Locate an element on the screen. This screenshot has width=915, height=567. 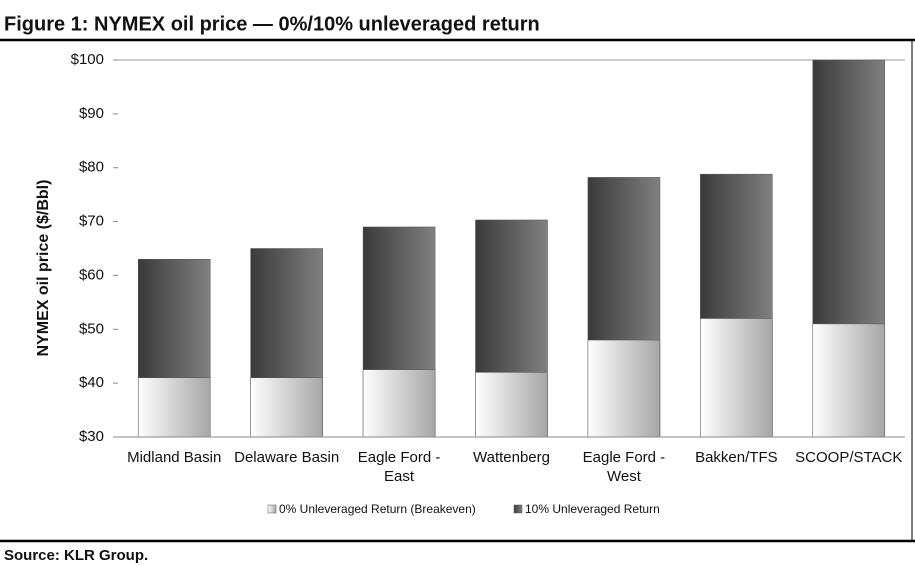
x-tick-label: Midland Basin is located at coordinates (174, 457).